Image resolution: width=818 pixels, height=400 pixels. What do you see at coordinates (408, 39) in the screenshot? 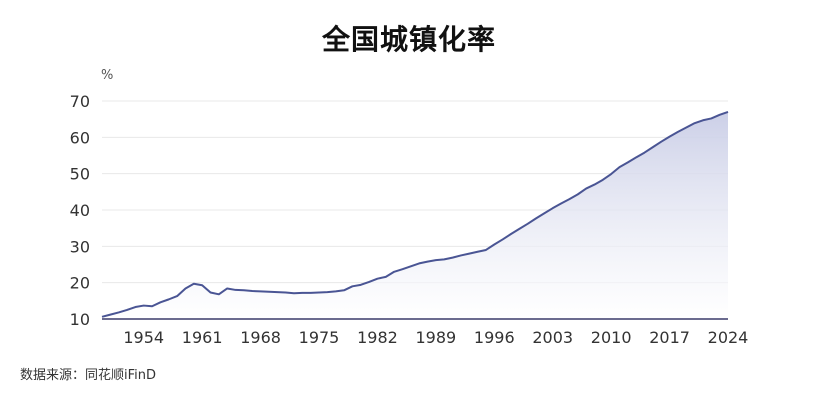
I see `chart-title: 全国城镇化率` at bounding box center [408, 39].